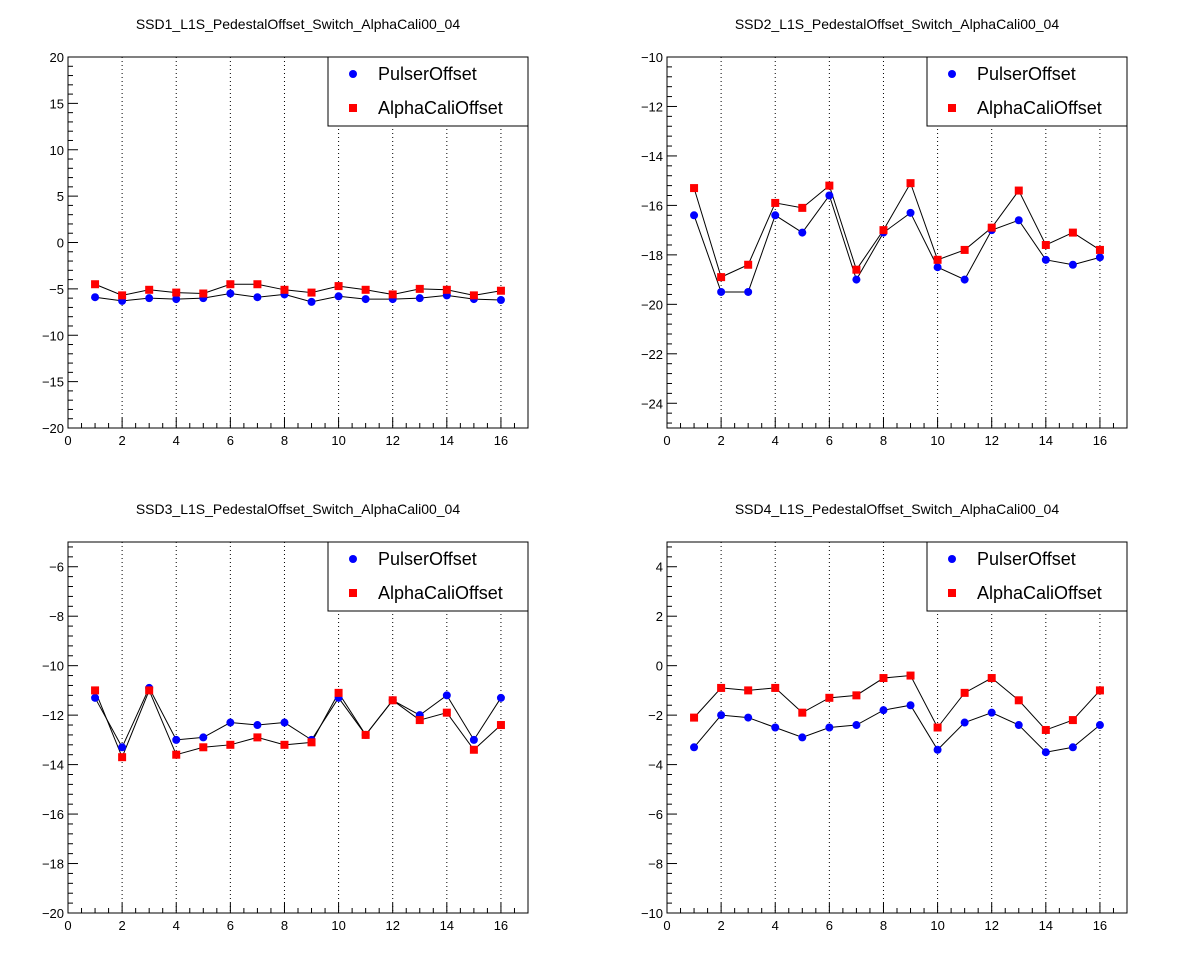 The height and width of the screenshot is (971, 1198). Describe the element at coordinates (53, 765) in the screenshot. I see `y-tick-label: −14` at that location.